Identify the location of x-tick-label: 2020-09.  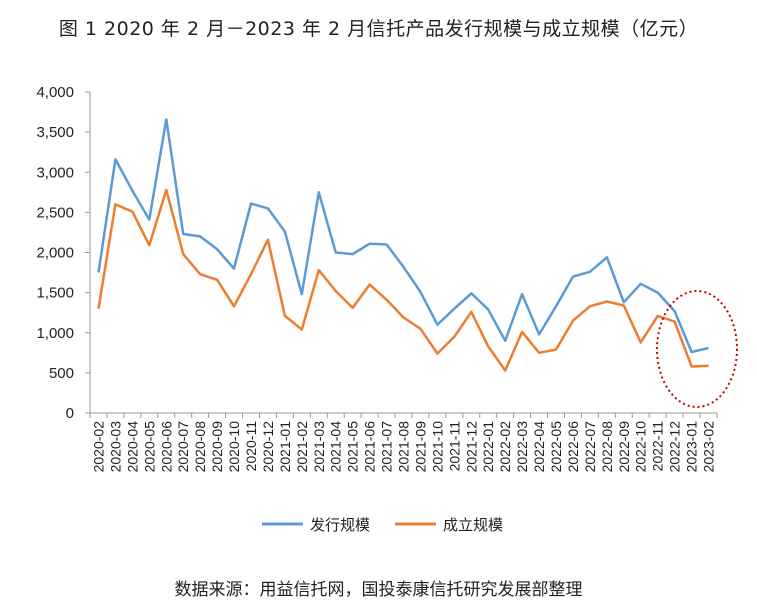
(217, 447).